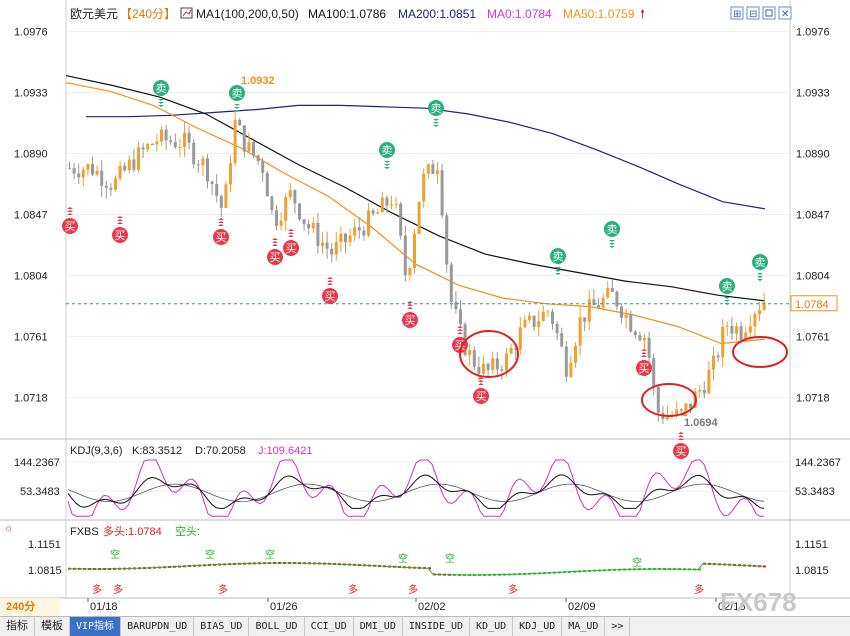 The width and height of the screenshot is (850, 636). I want to click on ma200-line, so click(426, 157).